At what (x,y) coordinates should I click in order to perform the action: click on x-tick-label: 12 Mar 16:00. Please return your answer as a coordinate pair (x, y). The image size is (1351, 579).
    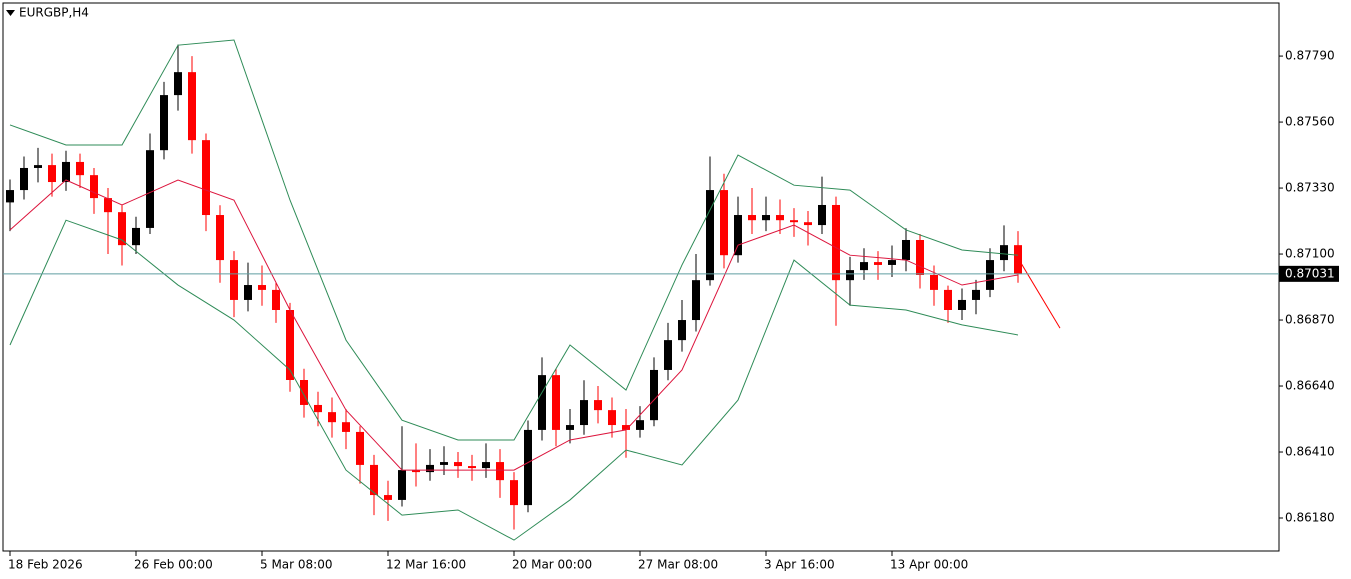
    Looking at the image, I should click on (426, 565).